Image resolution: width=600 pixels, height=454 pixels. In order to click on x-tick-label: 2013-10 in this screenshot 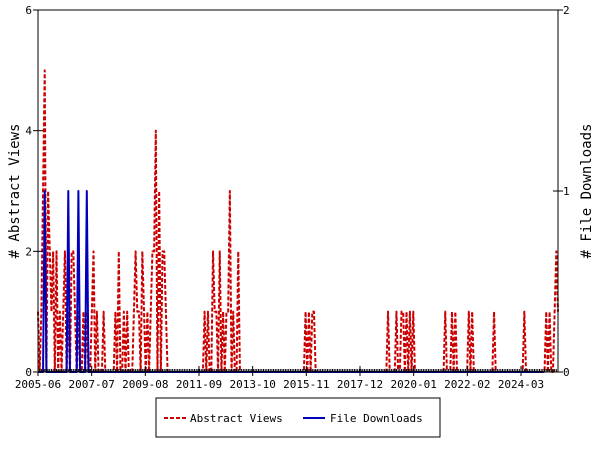, I will do `click(252, 384)`.